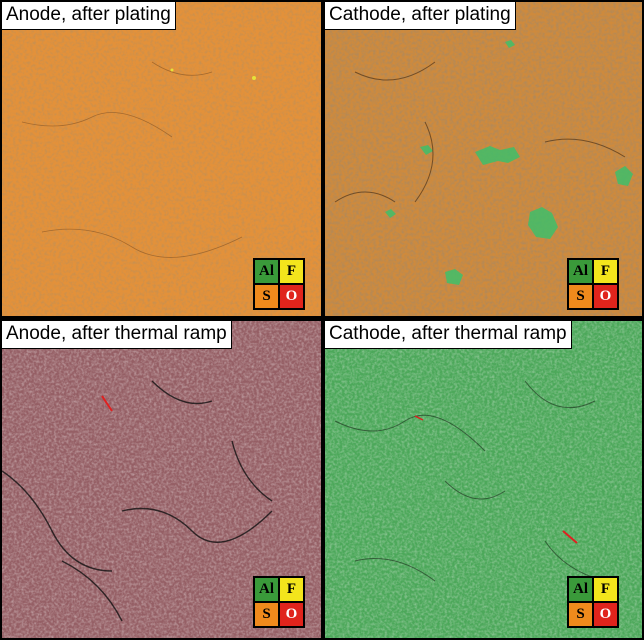  Describe the element at coordinates (448, 335) in the screenshot. I see `panel-title: Cathode, after thermal ramp` at that location.